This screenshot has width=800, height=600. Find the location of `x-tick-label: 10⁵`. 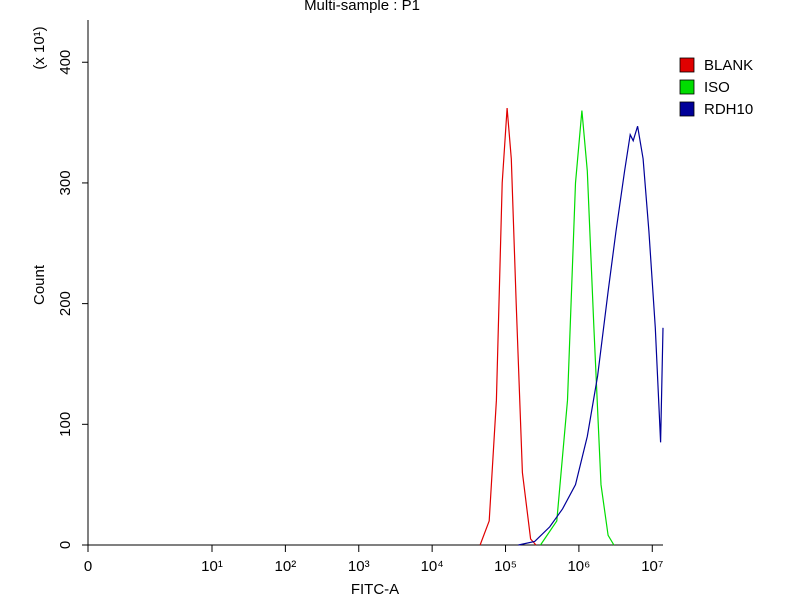

x-tick-label: 10⁵ is located at coordinates (505, 566).